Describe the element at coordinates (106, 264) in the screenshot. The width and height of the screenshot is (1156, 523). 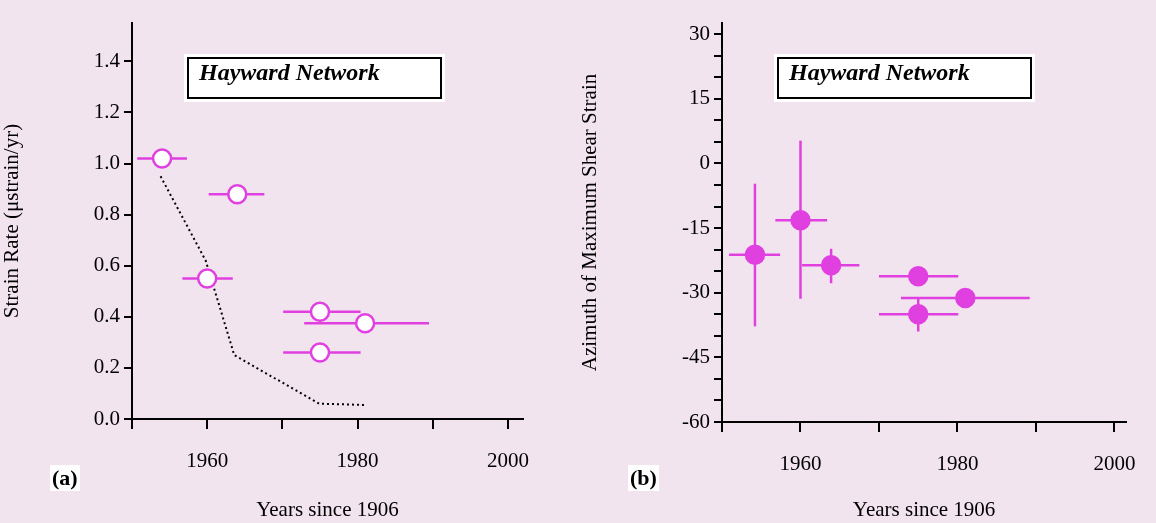
I see `y-tick-label: 0.6` at that location.